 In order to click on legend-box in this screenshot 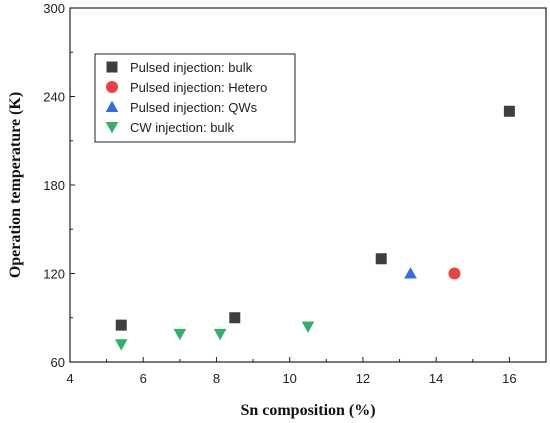, I will do `click(195, 98)`.